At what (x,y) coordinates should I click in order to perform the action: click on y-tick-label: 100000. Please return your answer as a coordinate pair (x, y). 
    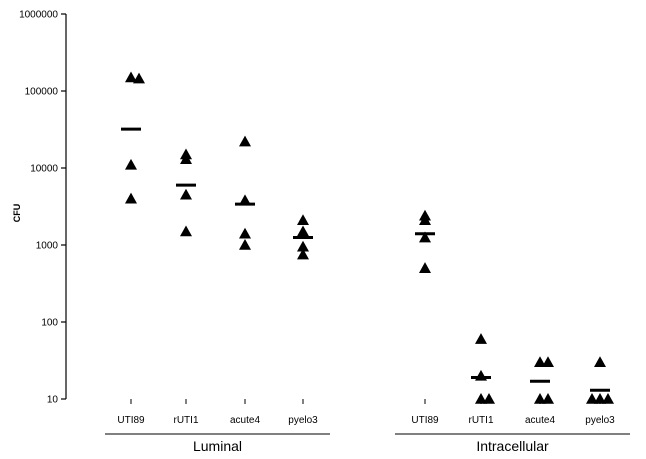
    Looking at the image, I should click on (42, 92).